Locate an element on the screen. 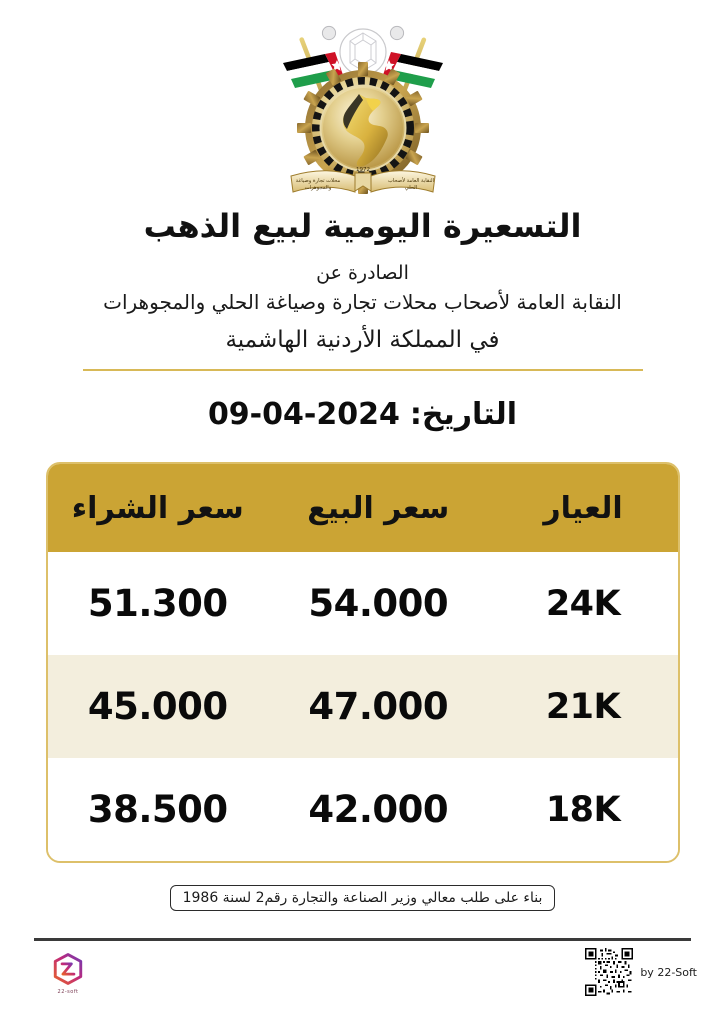 This screenshot has height=1024, width=725. cell-buy-price: 38.500 is located at coordinates (157, 810).